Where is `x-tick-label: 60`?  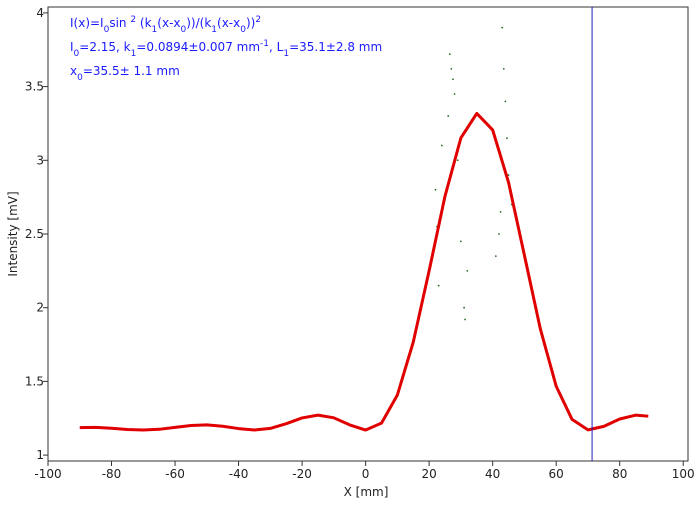 x-tick-label: 60 is located at coordinates (556, 474).